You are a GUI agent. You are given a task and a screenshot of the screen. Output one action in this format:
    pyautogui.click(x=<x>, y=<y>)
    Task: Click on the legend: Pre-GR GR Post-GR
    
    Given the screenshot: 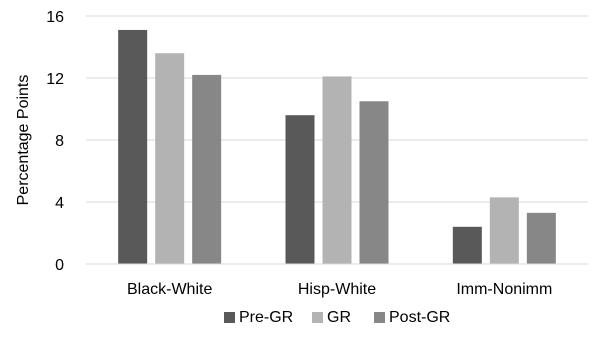 What is the action you would take?
    pyautogui.click(x=337, y=317)
    